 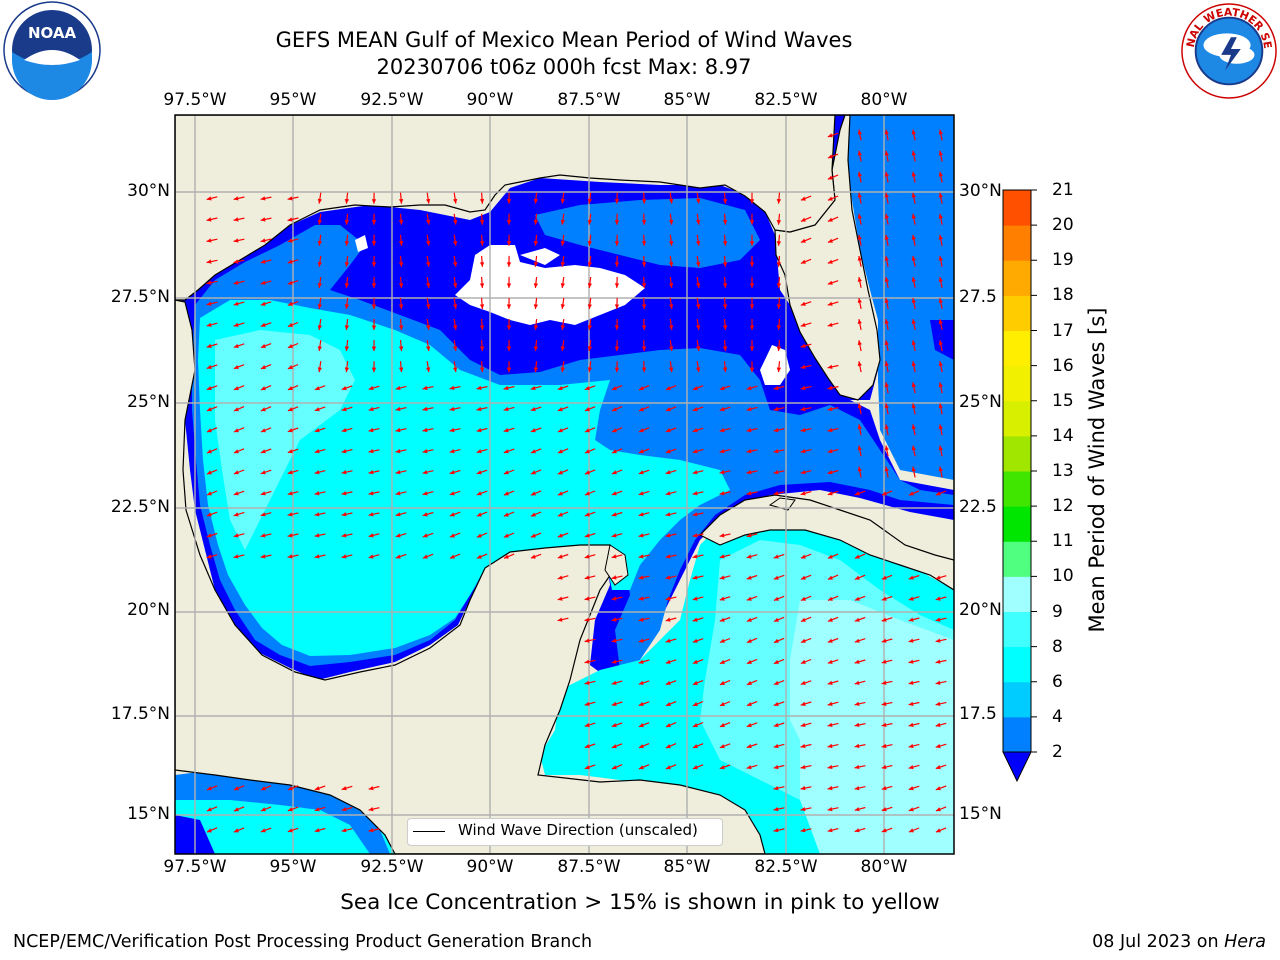 What do you see at coordinates (293, 100) in the screenshot?
I see `x-tick-top: 95°W` at bounding box center [293, 100].